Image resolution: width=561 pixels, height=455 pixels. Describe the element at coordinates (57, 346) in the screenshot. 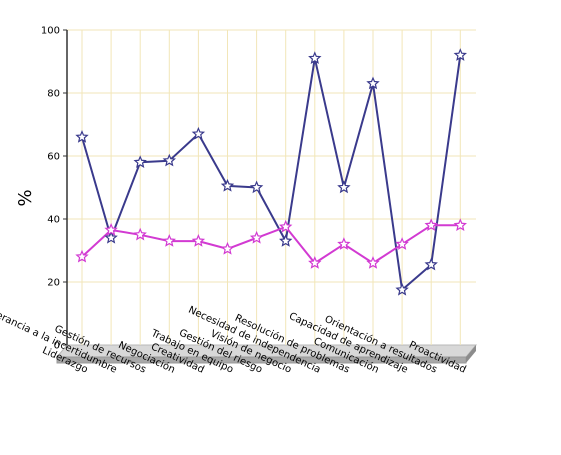

I see `y-tick-label: 0` at that location.